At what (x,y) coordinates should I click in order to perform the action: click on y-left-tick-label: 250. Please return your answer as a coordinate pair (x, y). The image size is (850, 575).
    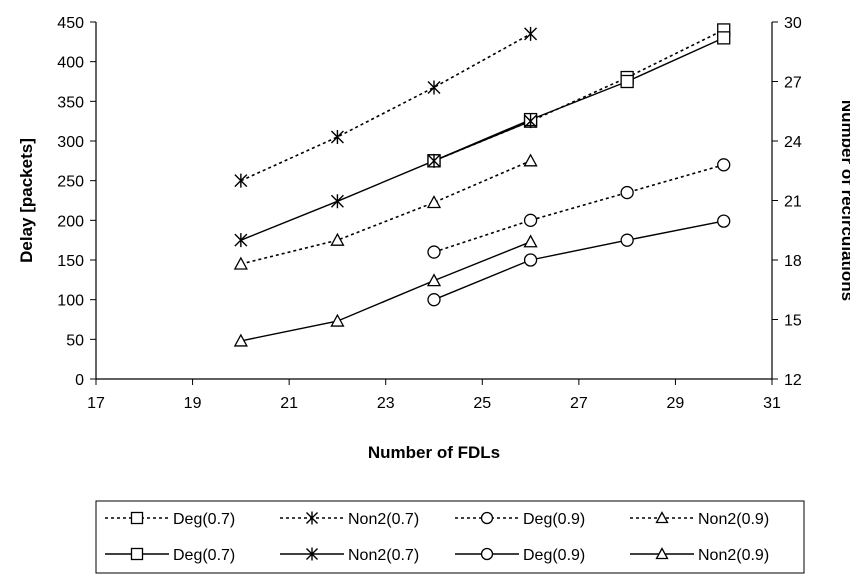
    Looking at the image, I should click on (70, 182).